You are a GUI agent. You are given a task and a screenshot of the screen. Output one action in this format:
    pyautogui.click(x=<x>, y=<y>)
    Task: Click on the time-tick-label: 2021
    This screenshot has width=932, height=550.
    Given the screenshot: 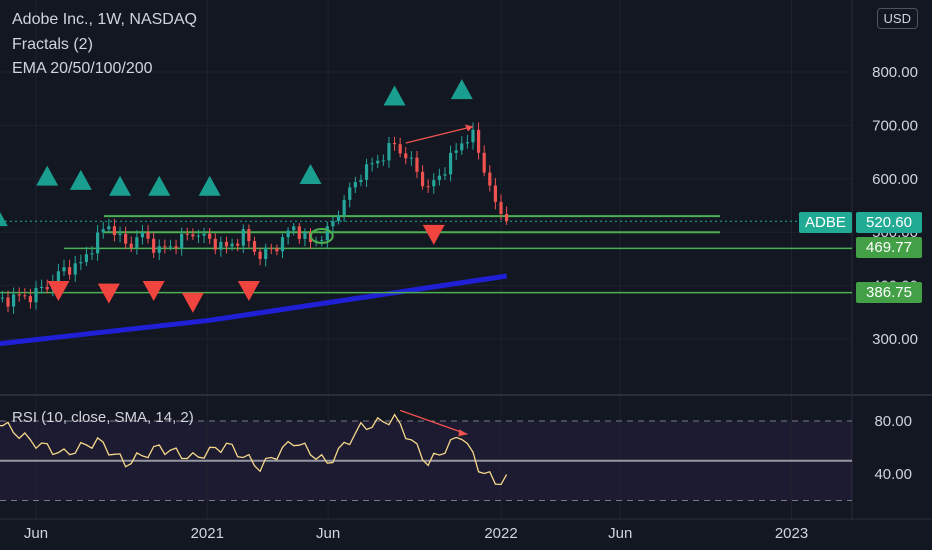 What is the action you would take?
    pyautogui.click(x=207, y=533)
    